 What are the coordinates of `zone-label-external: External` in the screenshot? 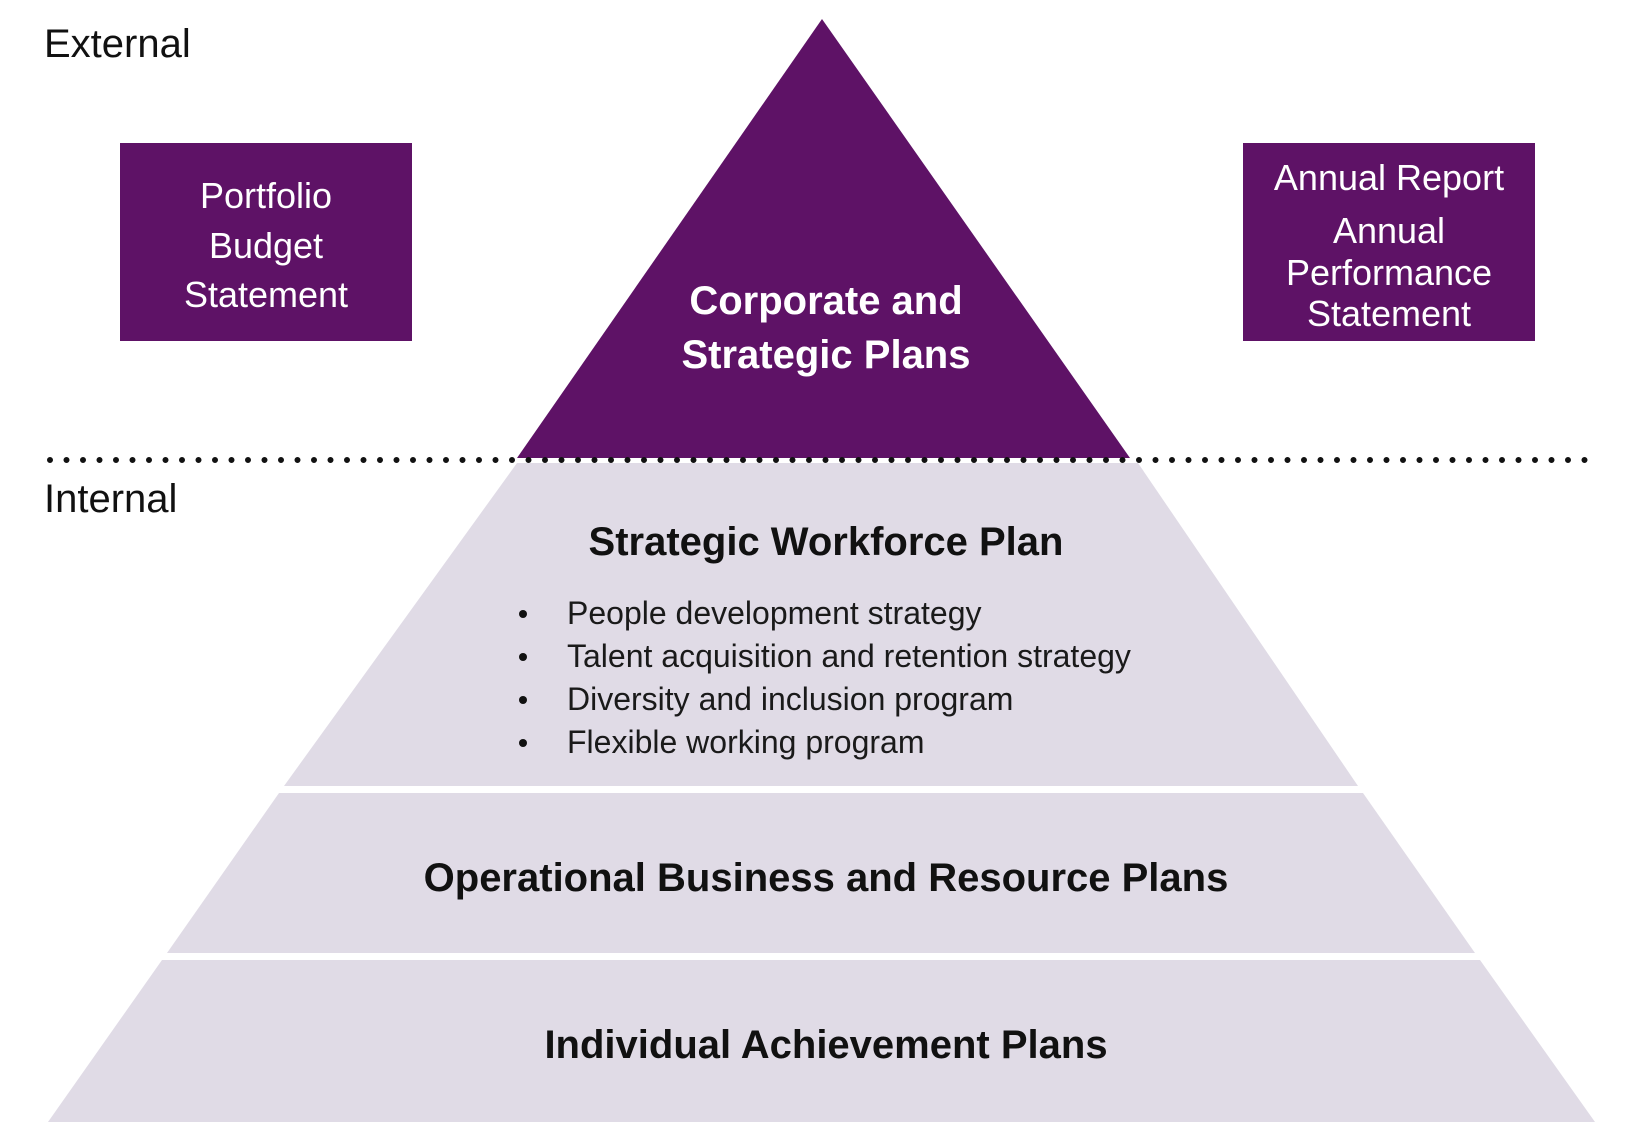 It's located at (117, 44).